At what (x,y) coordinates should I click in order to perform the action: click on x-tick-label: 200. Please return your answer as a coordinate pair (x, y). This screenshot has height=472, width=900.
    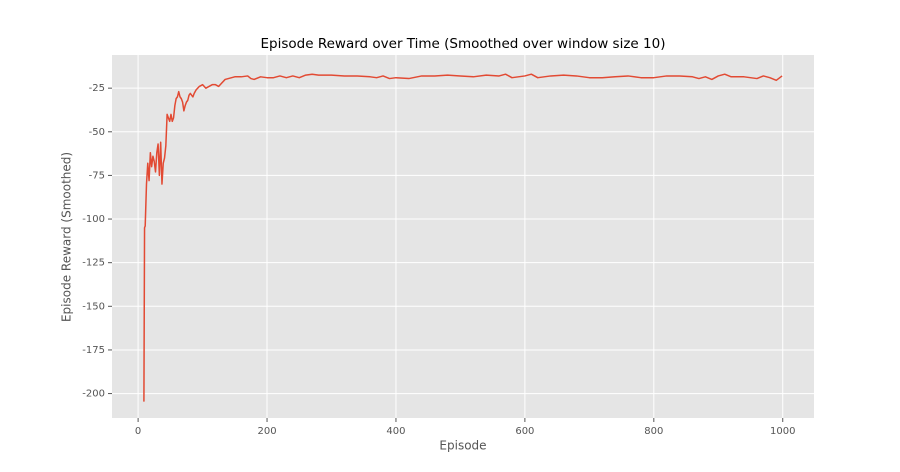
    Looking at the image, I should click on (266, 431).